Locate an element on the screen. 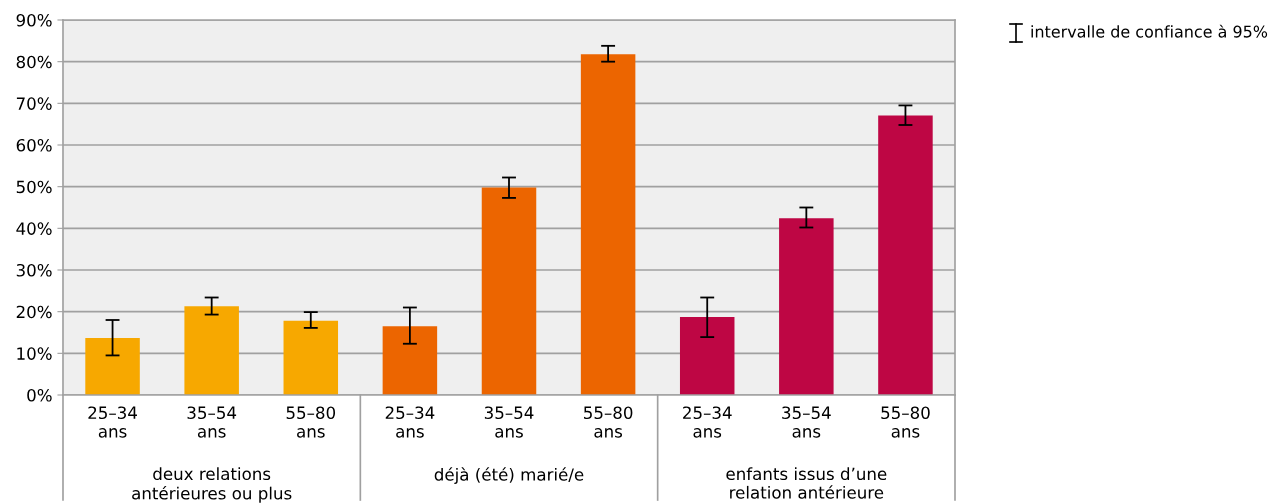 Image resolution: width=1274 pixels, height=504 pixels. text: enfants issus d’une relation antérieure is located at coordinates (806, 483).